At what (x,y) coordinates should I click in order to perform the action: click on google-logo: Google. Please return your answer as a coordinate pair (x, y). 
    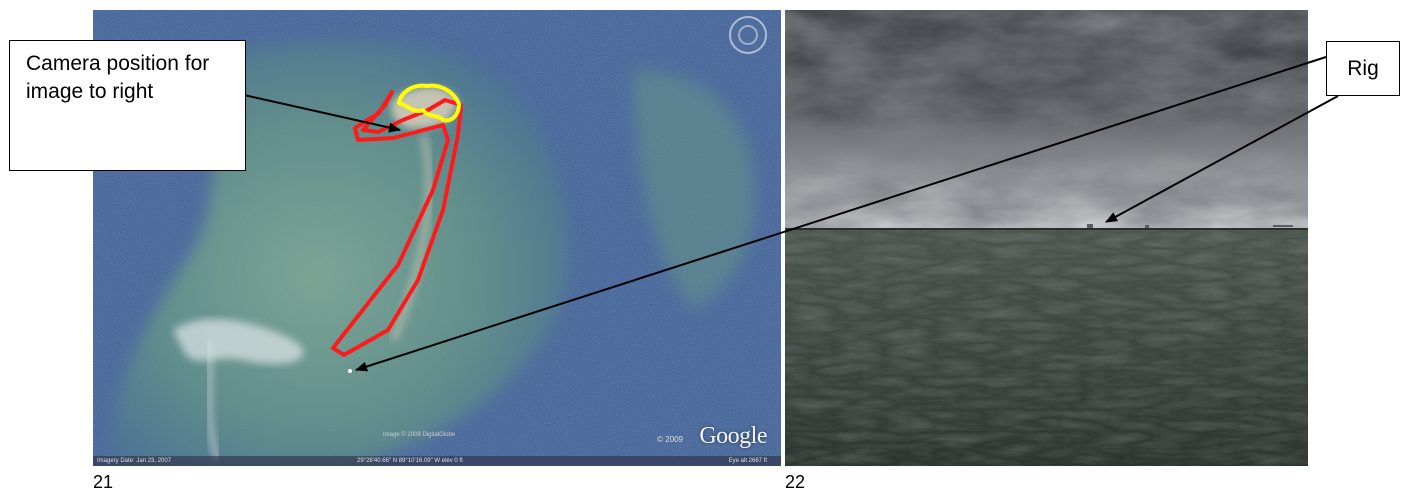
    Looking at the image, I should click on (733, 436).